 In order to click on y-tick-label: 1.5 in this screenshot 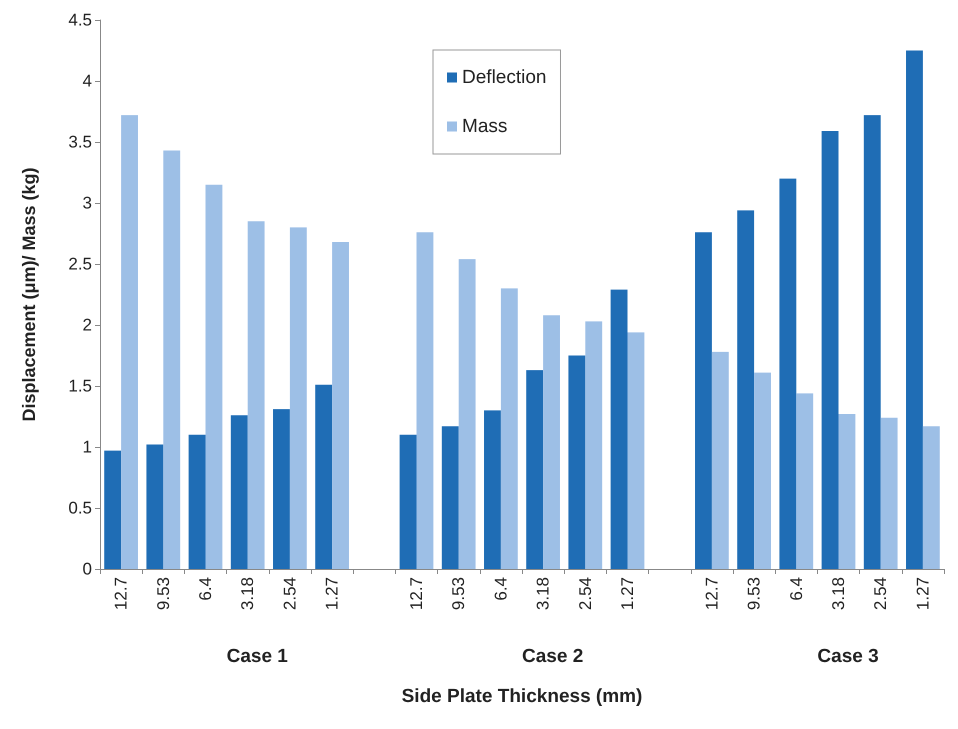, I will do `click(80, 386)`.